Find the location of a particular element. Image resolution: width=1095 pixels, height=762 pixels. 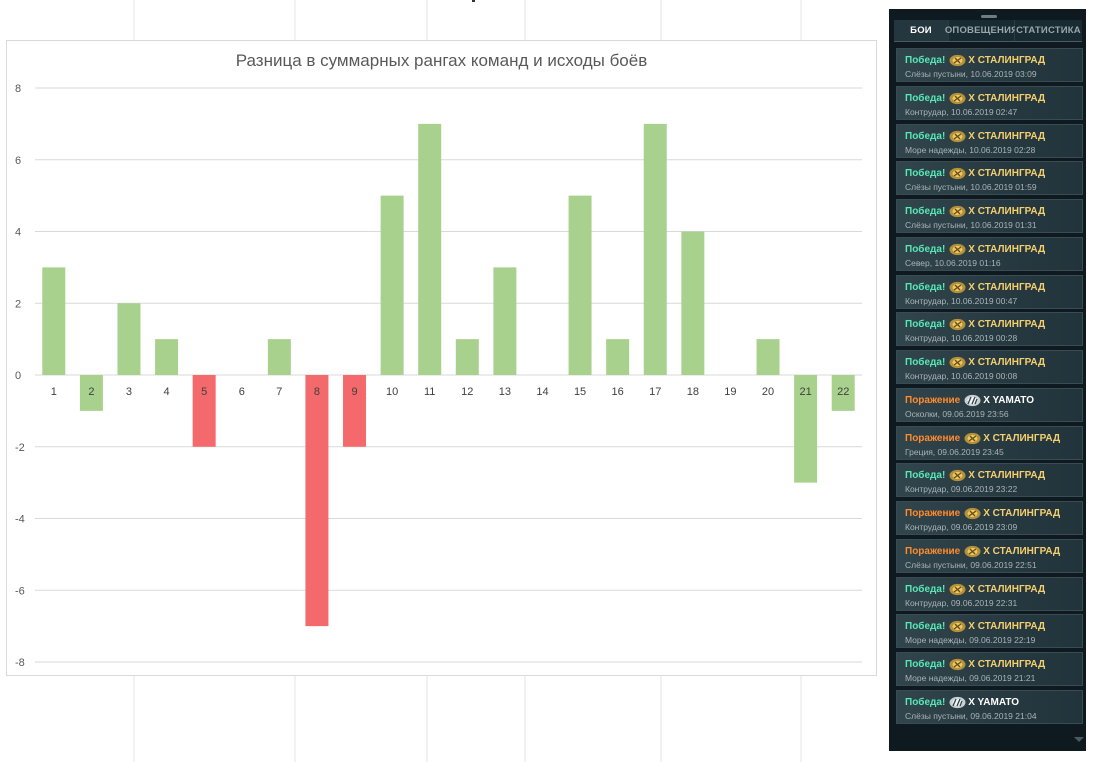

battle-details: Контрудар, 09.06.2019 23:22 is located at coordinates (961, 489).